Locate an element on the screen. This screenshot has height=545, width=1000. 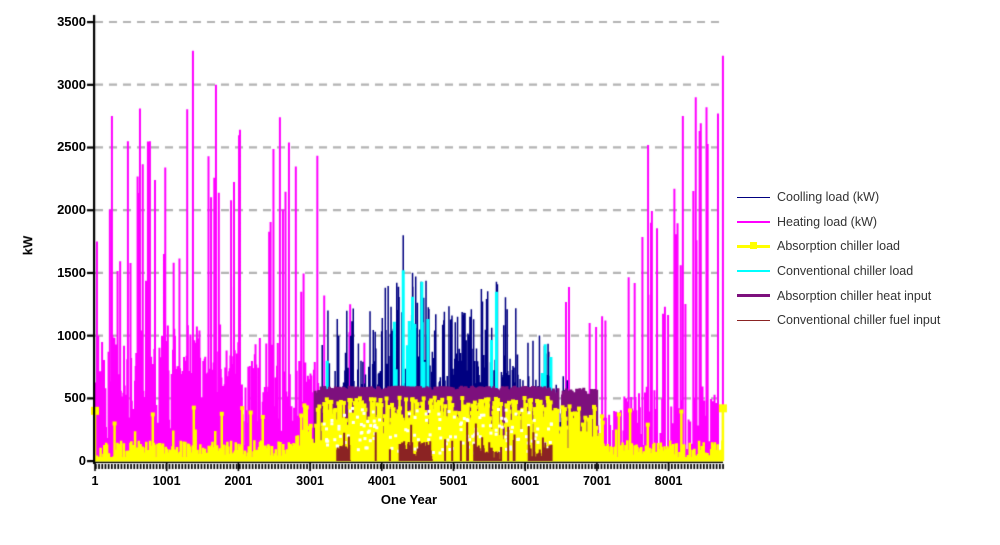
legend-label: Heating load (kW) is located at coordinates (827, 221).